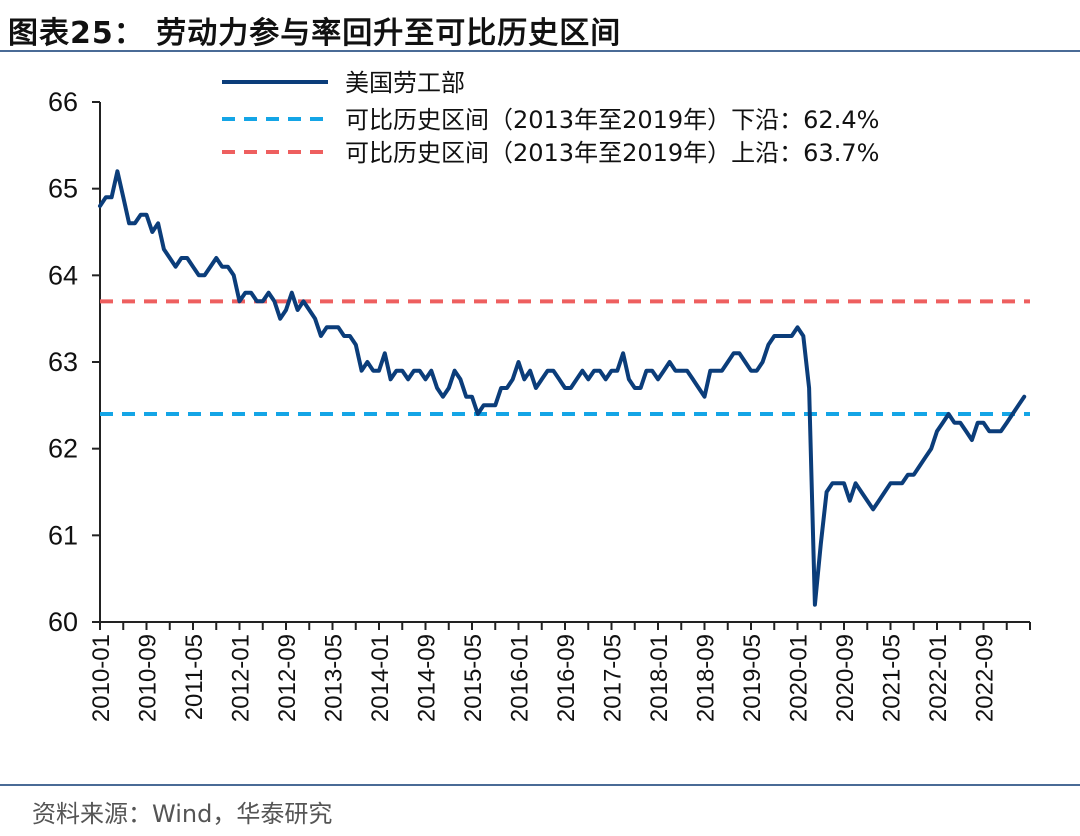 The height and width of the screenshot is (836, 1080). What do you see at coordinates (63, 535) in the screenshot?
I see `y-tick-label: 61` at bounding box center [63, 535].